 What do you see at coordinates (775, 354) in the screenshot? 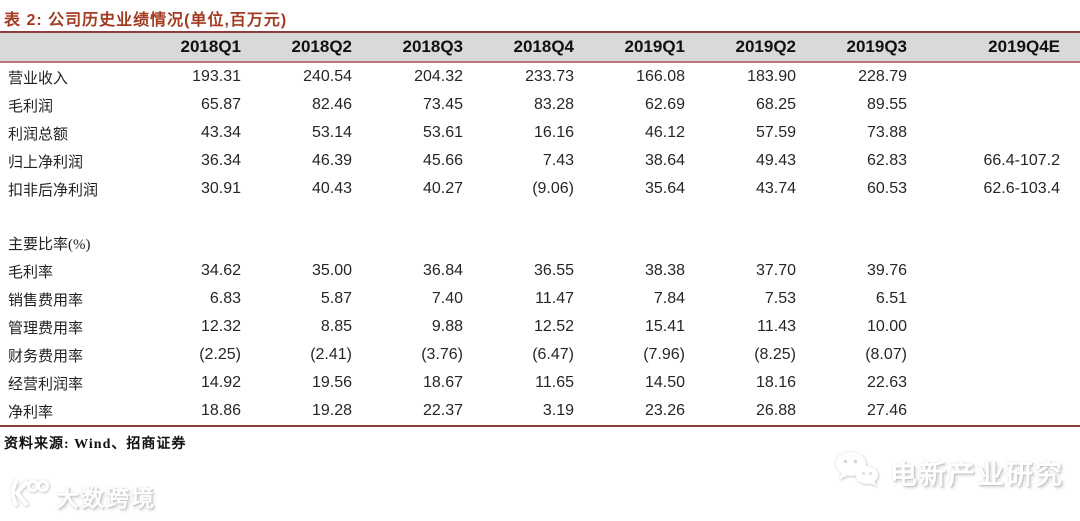
I see `table-cell: (8.25)` at bounding box center [775, 354].